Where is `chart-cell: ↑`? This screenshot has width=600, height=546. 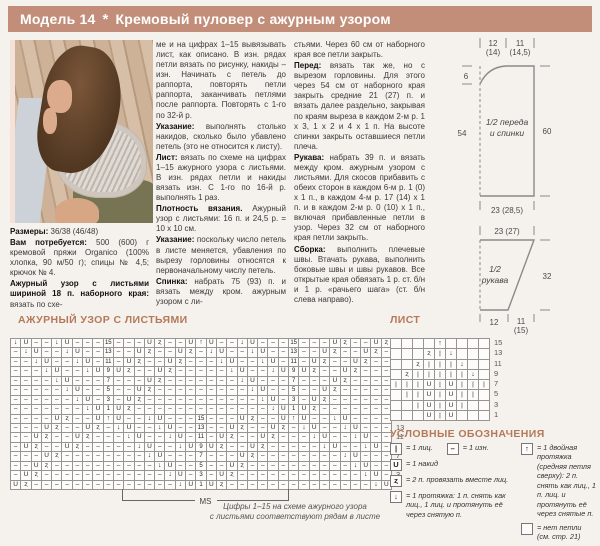
chart-cell: ↑ is located at coordinates (201, 344).